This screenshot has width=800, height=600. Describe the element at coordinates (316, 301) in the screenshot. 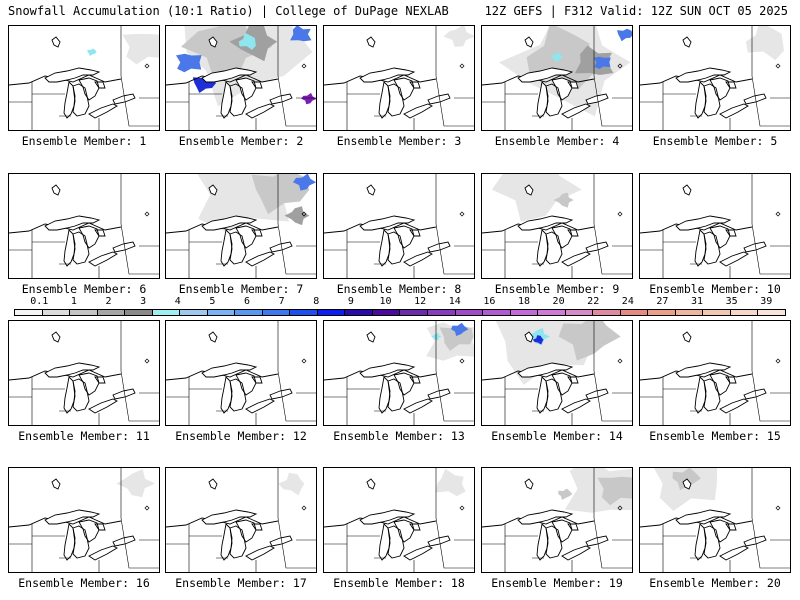

I see `colorbar-tick-label: 8` at that location.